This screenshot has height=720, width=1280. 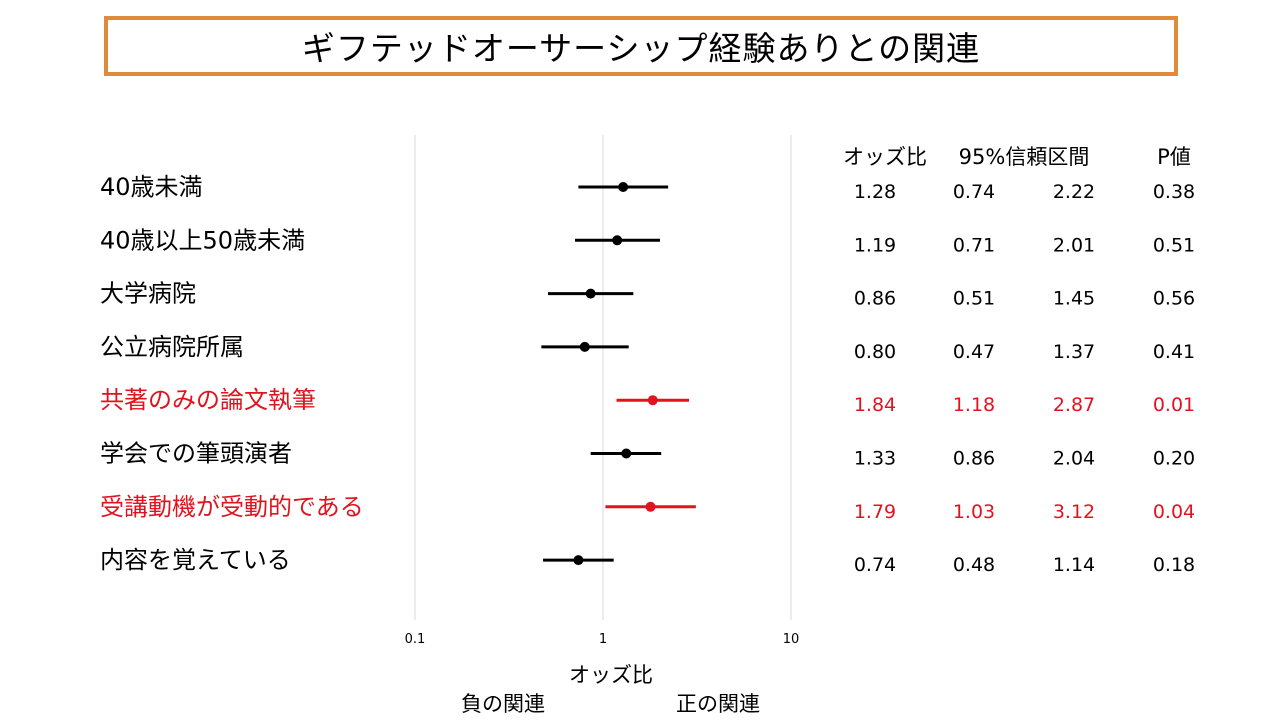 What do you see at coordinates (232, 507) in the screenshot?
I see `row-label: 受講動機が受動的である` at bounding box center [232, 507].